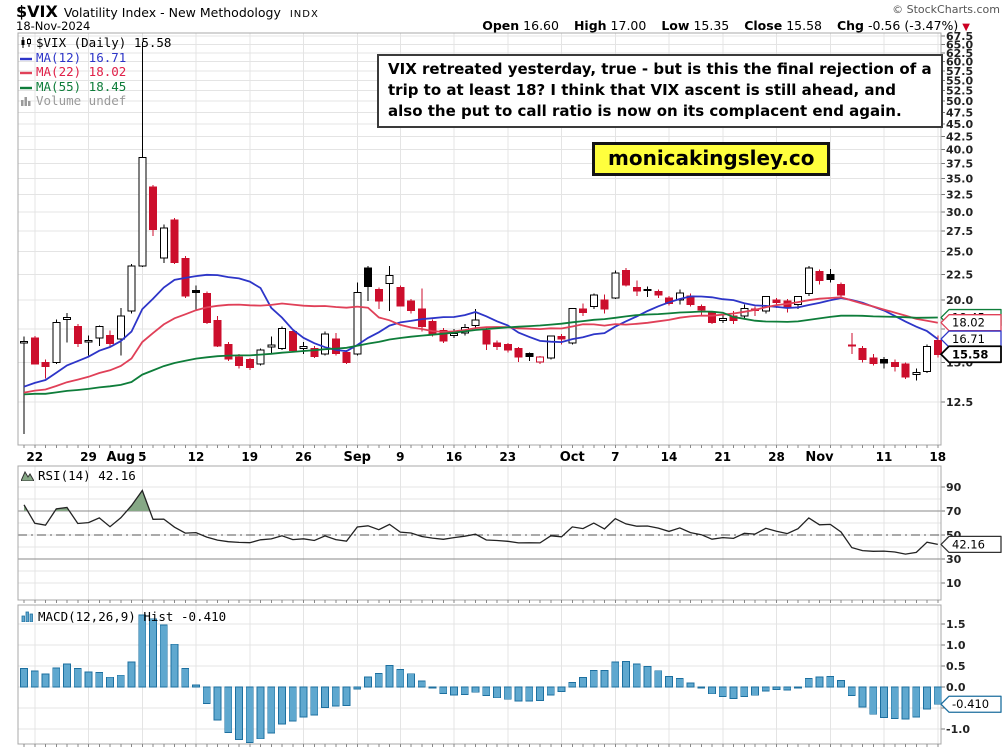 The height and width of the screenshot is (749, 1004). Describe the element at coordinates (959, 53) in the screenshot. I see `svg-text: 62.5` at that location.